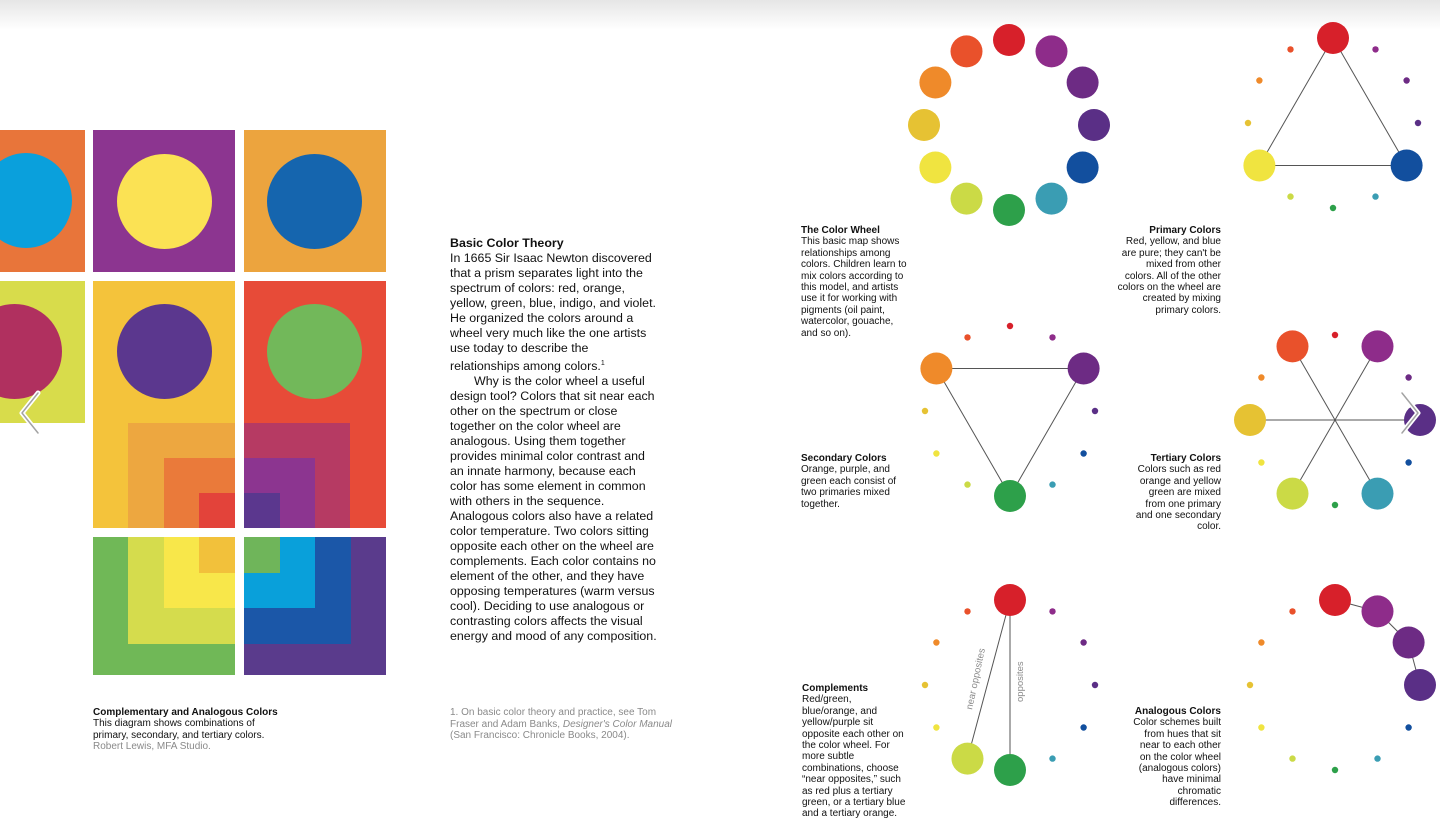 The image size is (1440, 820). I want to click on complements-wheel-violet-dot, so click(1083, 642).